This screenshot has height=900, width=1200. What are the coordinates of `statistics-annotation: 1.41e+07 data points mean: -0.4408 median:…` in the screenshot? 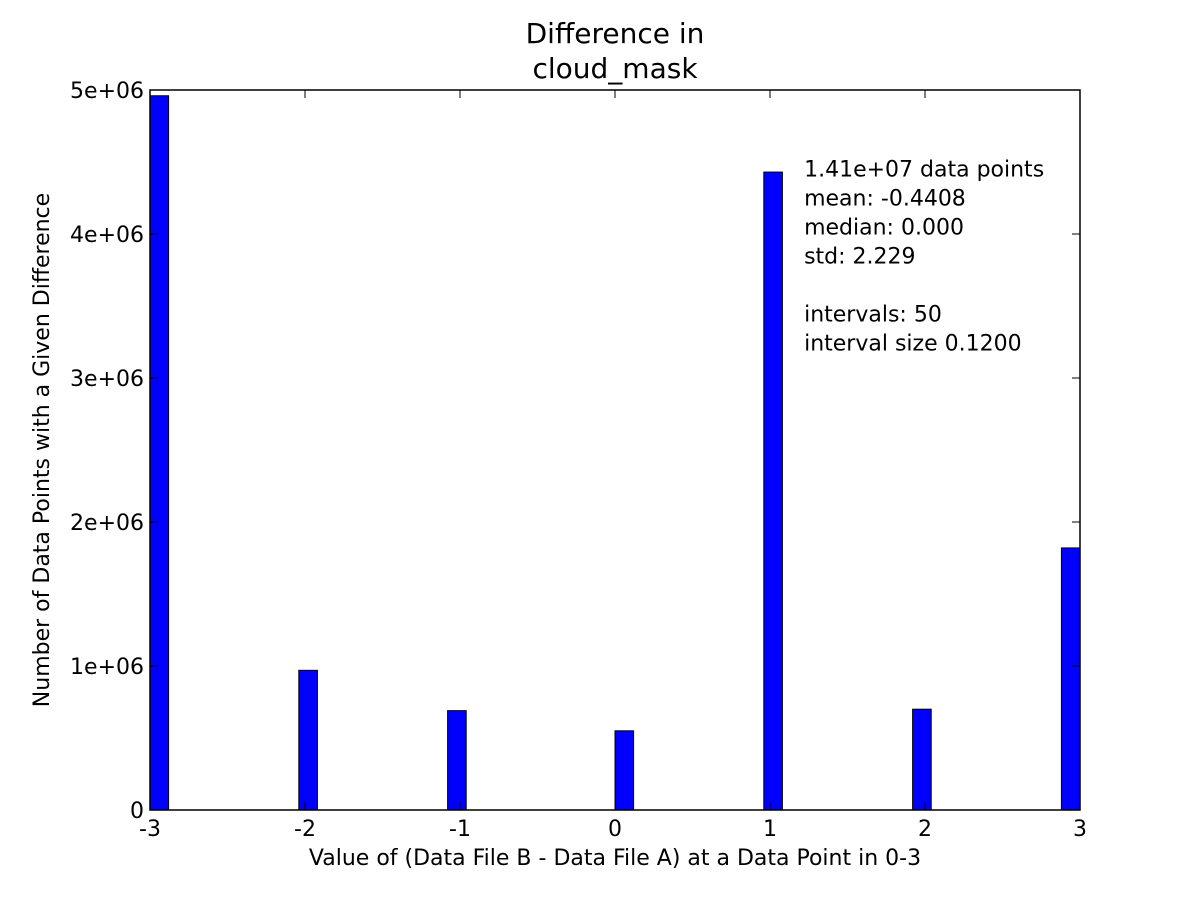 It's located at (924, 256).